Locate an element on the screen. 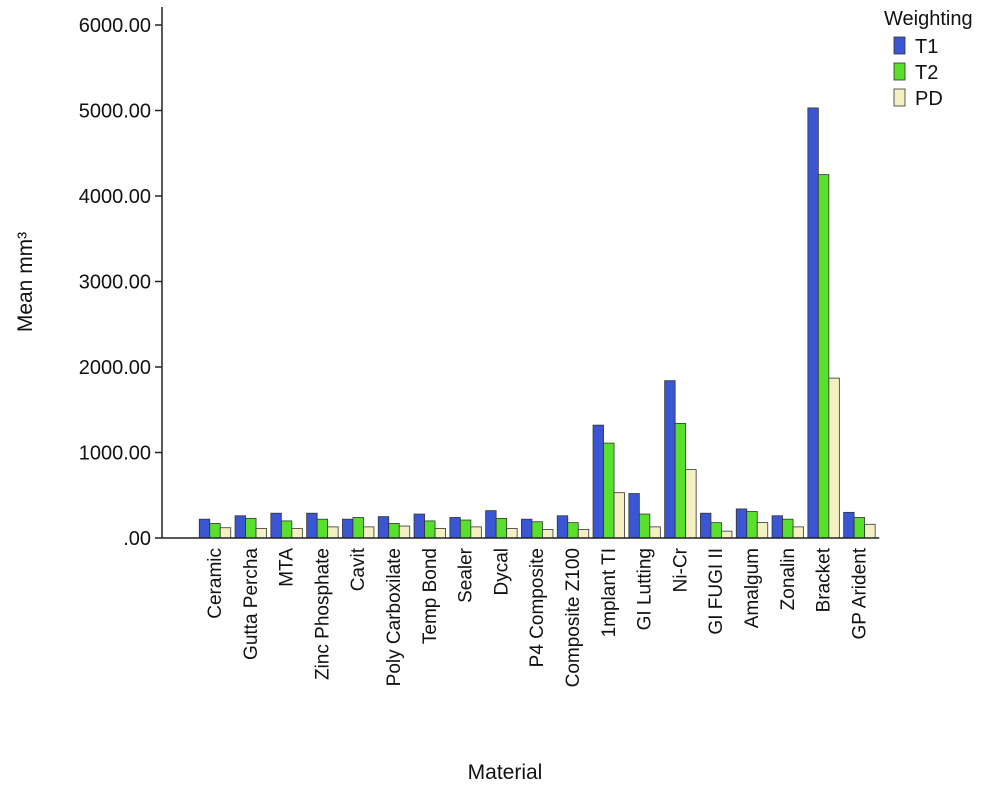  x-category-label: Cavit is located at coordinates (358, 569).